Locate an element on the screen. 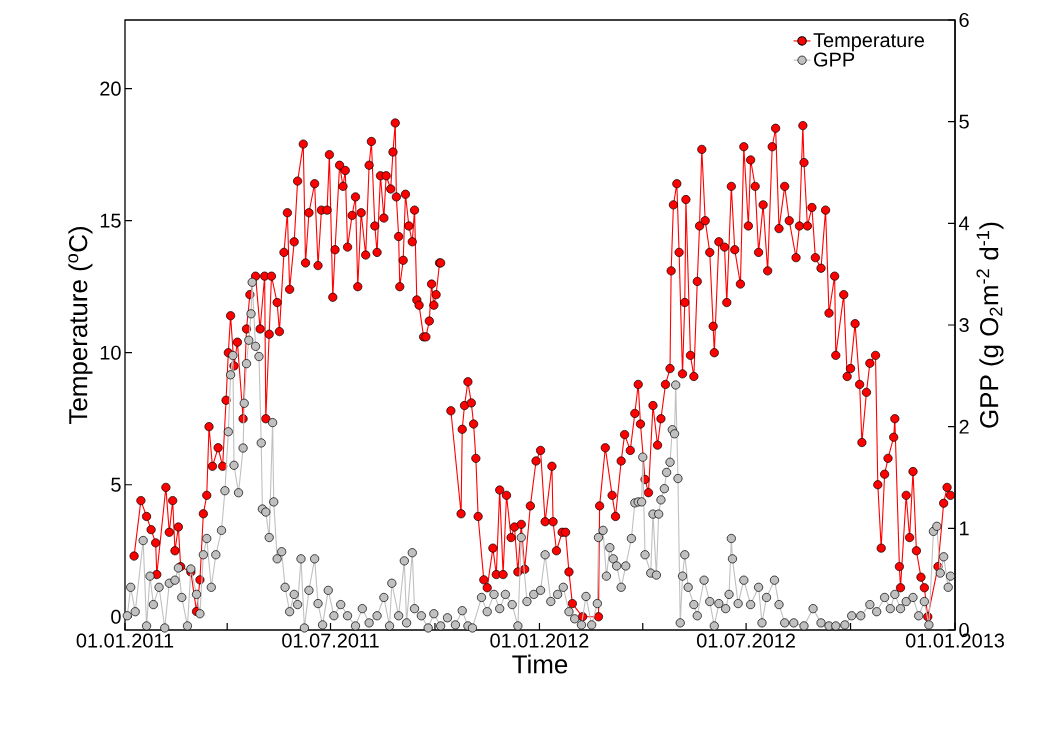  y-tick-label: 10 is located at coordinates (110, 352).